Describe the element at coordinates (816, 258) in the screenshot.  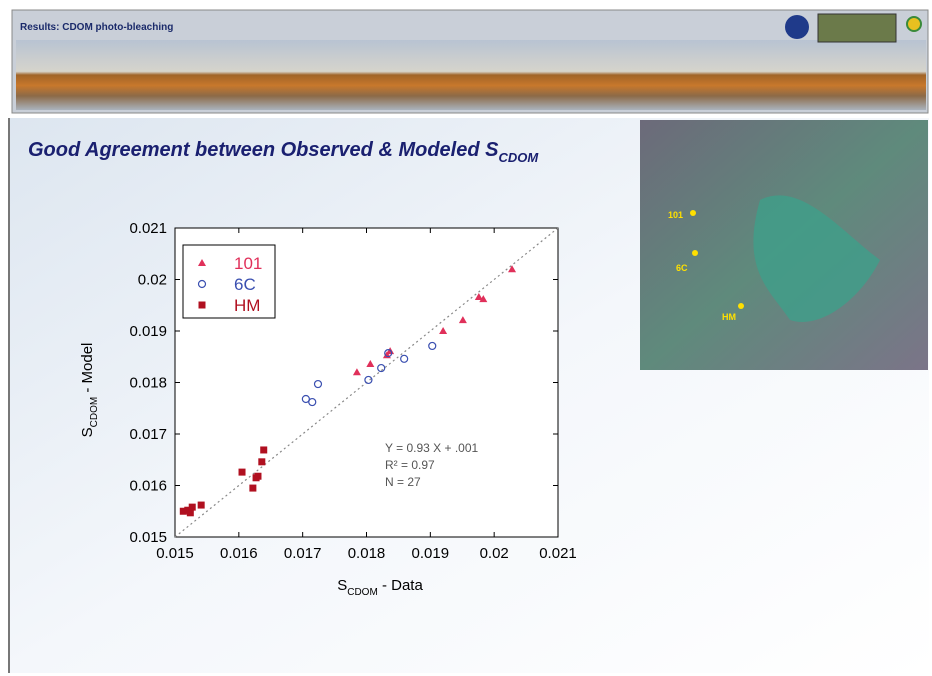
I see `map-water` at that location.